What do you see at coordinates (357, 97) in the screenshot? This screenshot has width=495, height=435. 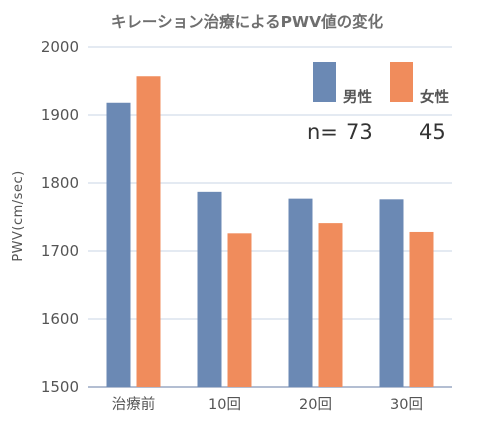 I see `legend-label: 男性` at bounding box center [357, 97].